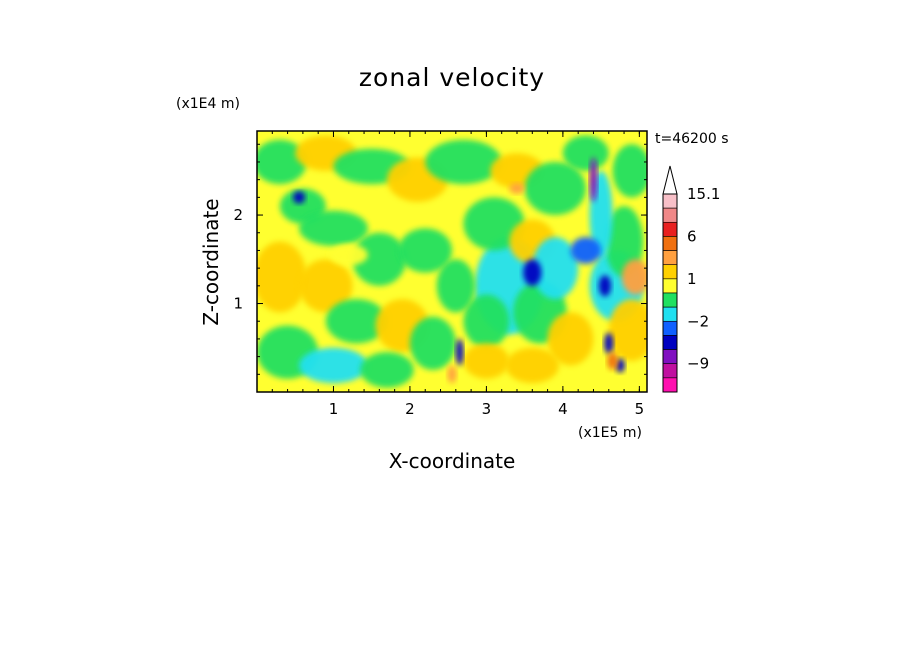 Image resolution: width=904 pixels, height=654 pixels. I want to click on x-unit-label: (x1E5 m), so click(610, 433).